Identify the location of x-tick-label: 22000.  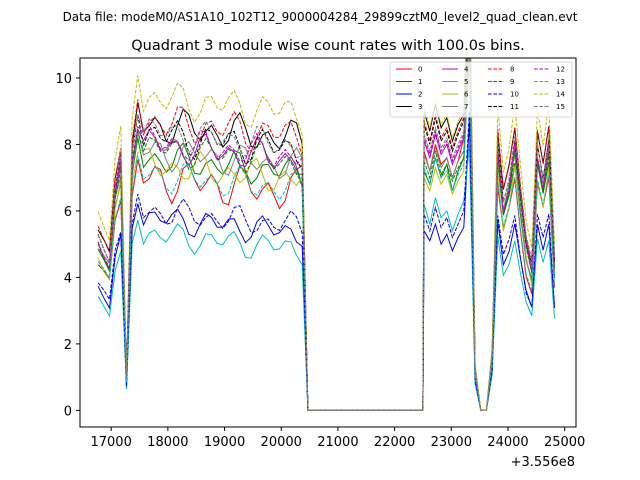
(394, 442).